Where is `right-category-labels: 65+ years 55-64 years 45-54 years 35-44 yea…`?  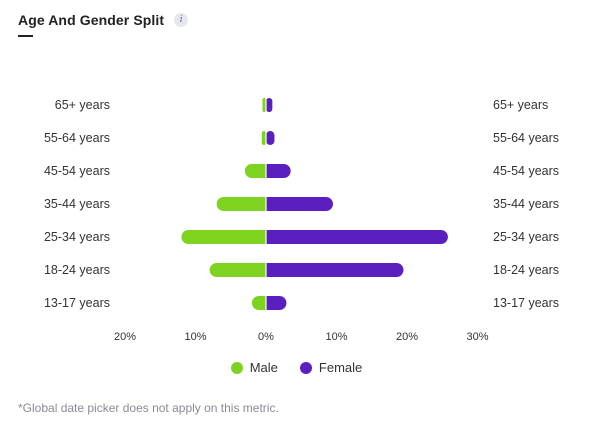
right-category-labels: 65+ years 55-64 years 45-54 years 35-44 yea… is located at coordinates (526, 204).